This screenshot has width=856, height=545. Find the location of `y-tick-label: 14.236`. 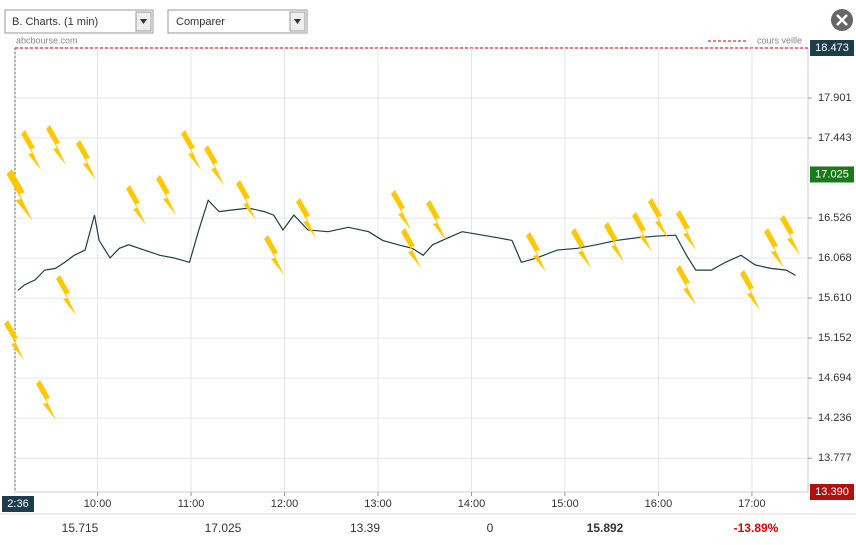

y-tick-label: 14.236 is located at coordinates (835, 418).